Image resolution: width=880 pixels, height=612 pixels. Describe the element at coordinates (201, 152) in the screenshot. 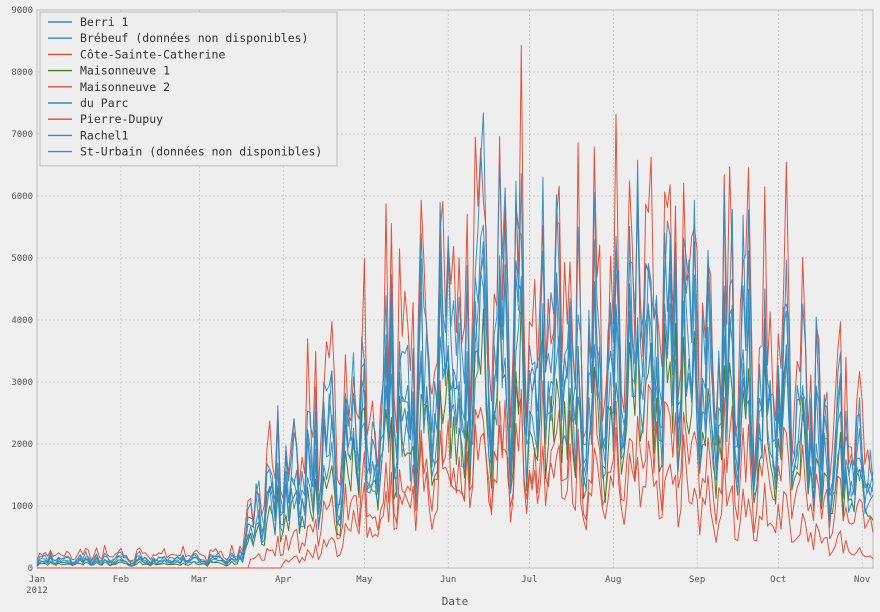

I see `legend-label: St-Urbain (données non disponibles)` at that location.